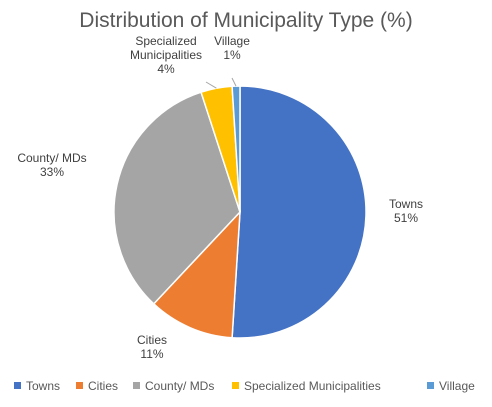 The width and height of the screenshot is (492, 407). I want to click on data-label-village: Village 1%, so click(232, 48).